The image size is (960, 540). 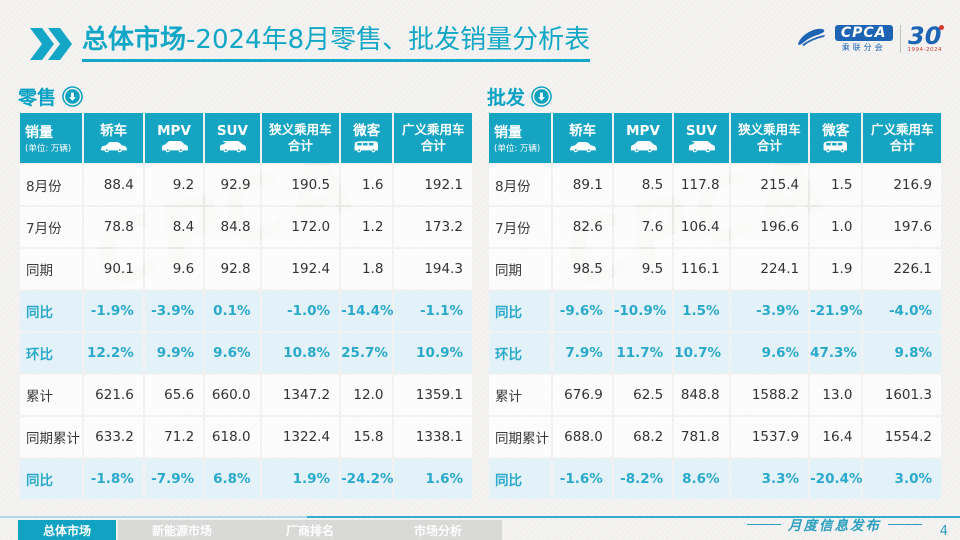 I want to click on data-cell: 1.5, so click(x=836, y=185).